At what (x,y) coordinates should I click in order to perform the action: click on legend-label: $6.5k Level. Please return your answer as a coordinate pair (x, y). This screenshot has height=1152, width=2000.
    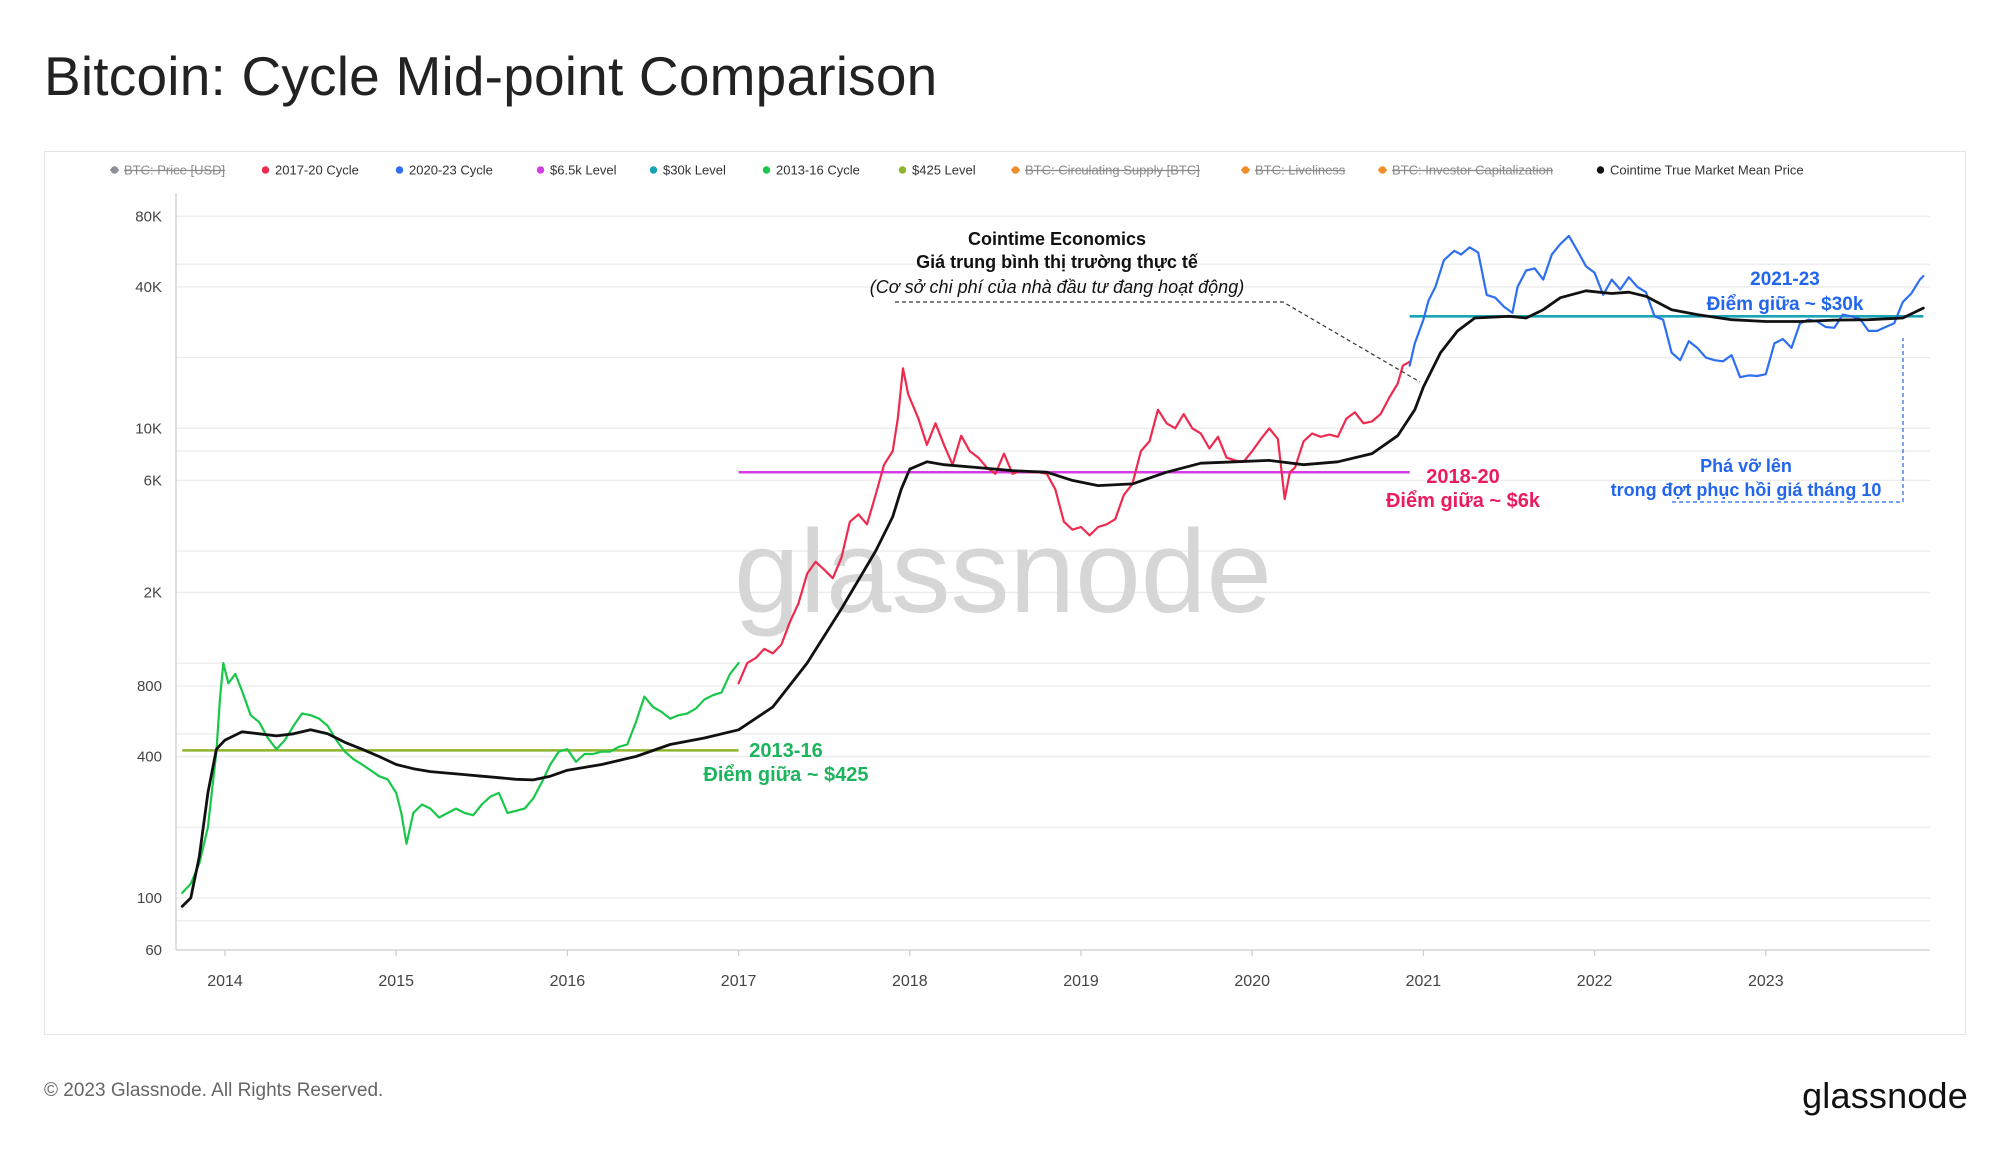
    Looking at the image, I should click on (583, 170).